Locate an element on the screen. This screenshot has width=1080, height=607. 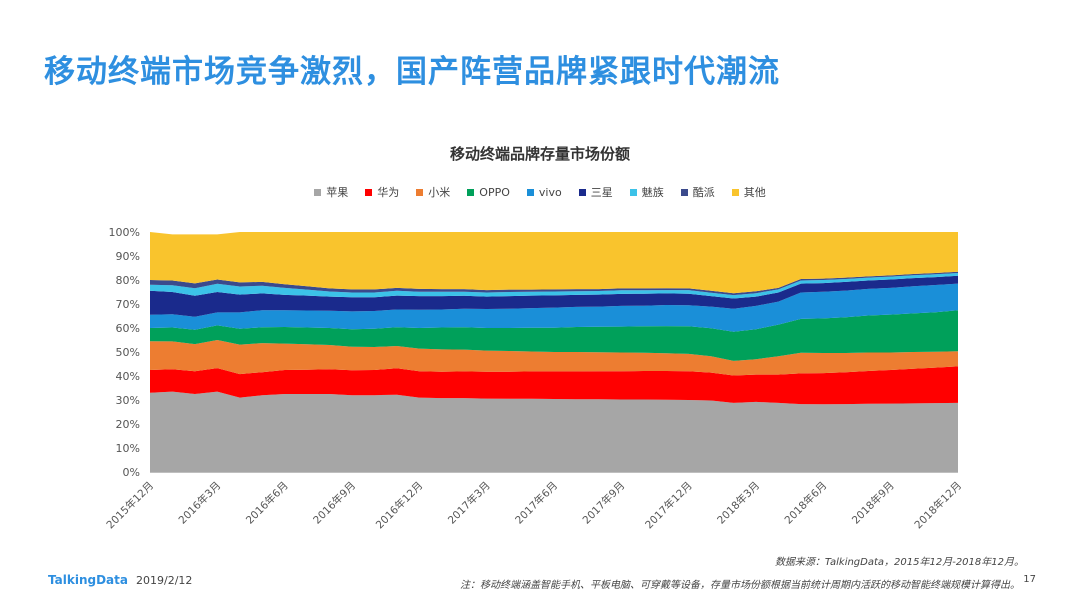
legend-item: 三星 is located at coordinates (595, 192).